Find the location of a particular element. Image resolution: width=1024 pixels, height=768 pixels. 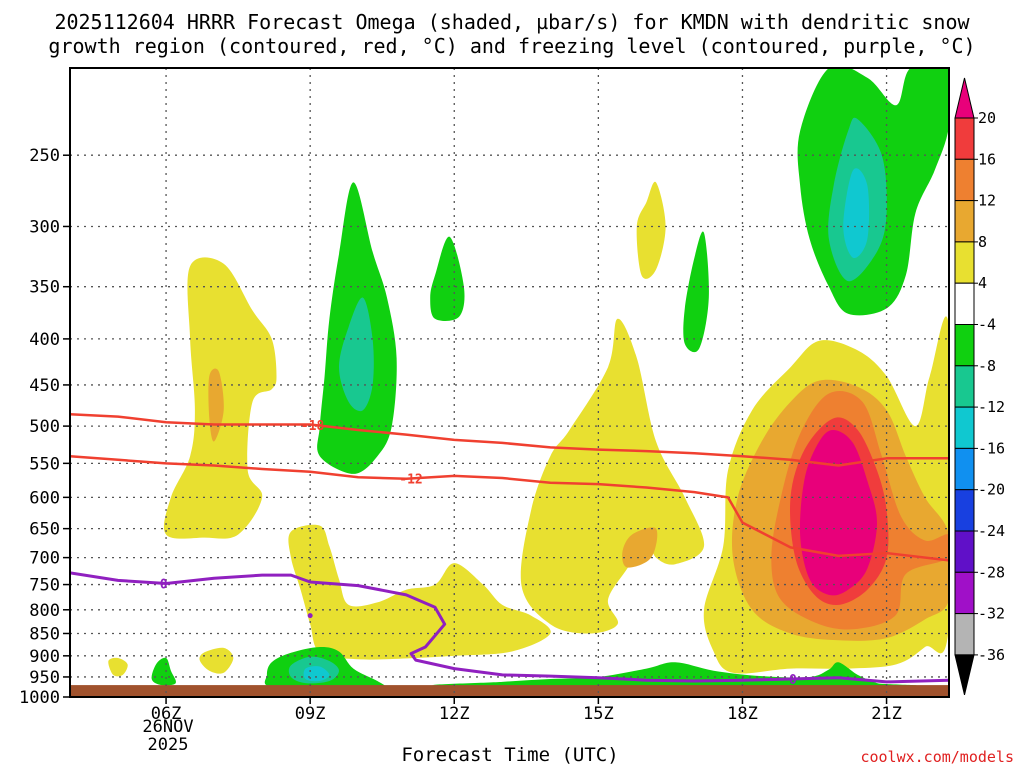

y-tick-label-850: 850 is located at coordinates (44, 634).